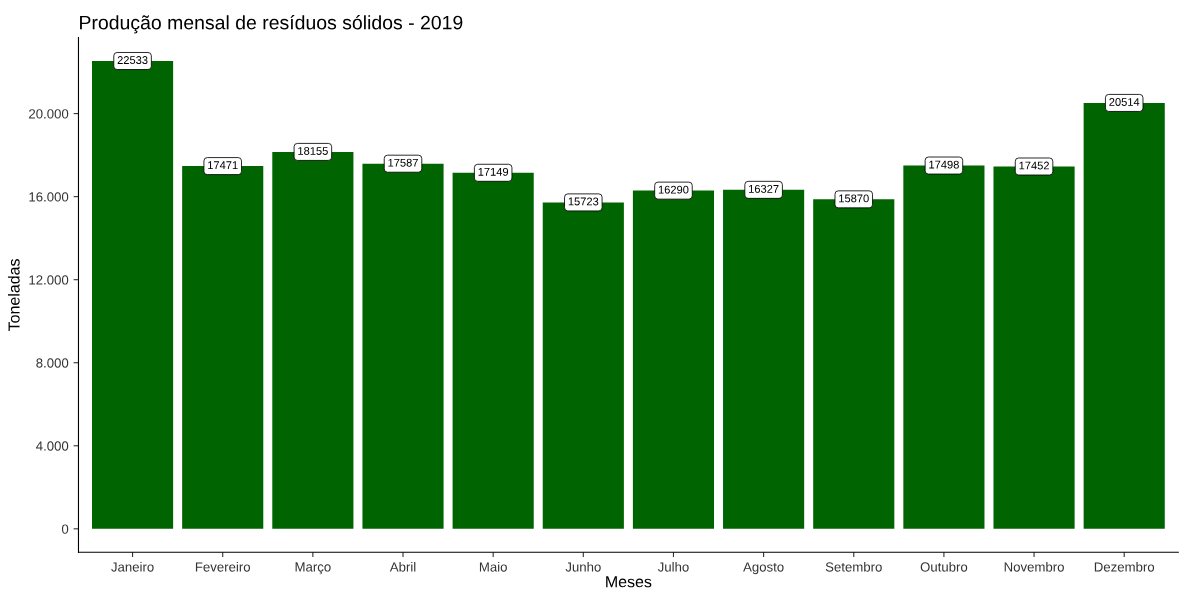 This screenshot has width=1189, height=597. Describe the element at coordinates (52, 446) in the screenshot. I see `y-tick-label: 4.000` at that location.